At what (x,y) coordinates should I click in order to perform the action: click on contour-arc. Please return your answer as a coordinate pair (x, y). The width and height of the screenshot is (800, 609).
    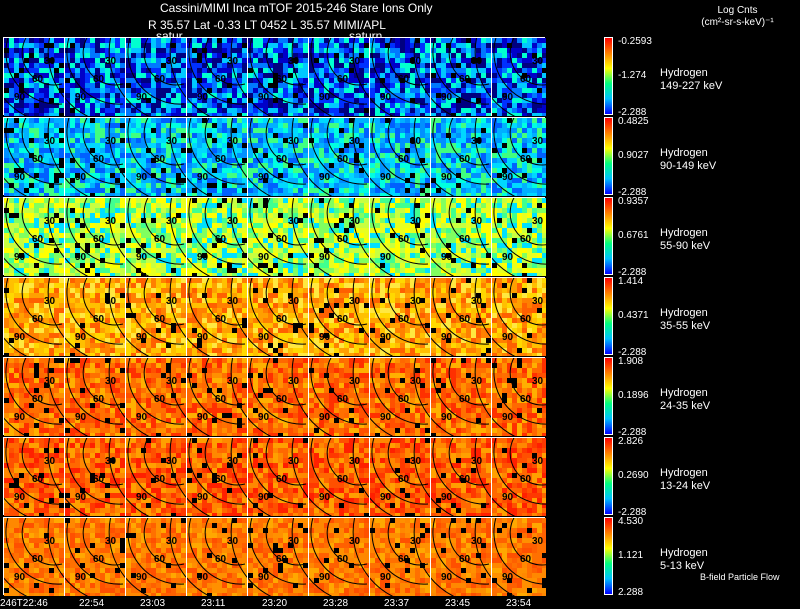
    Looking at the image, I should click on (34, 71).